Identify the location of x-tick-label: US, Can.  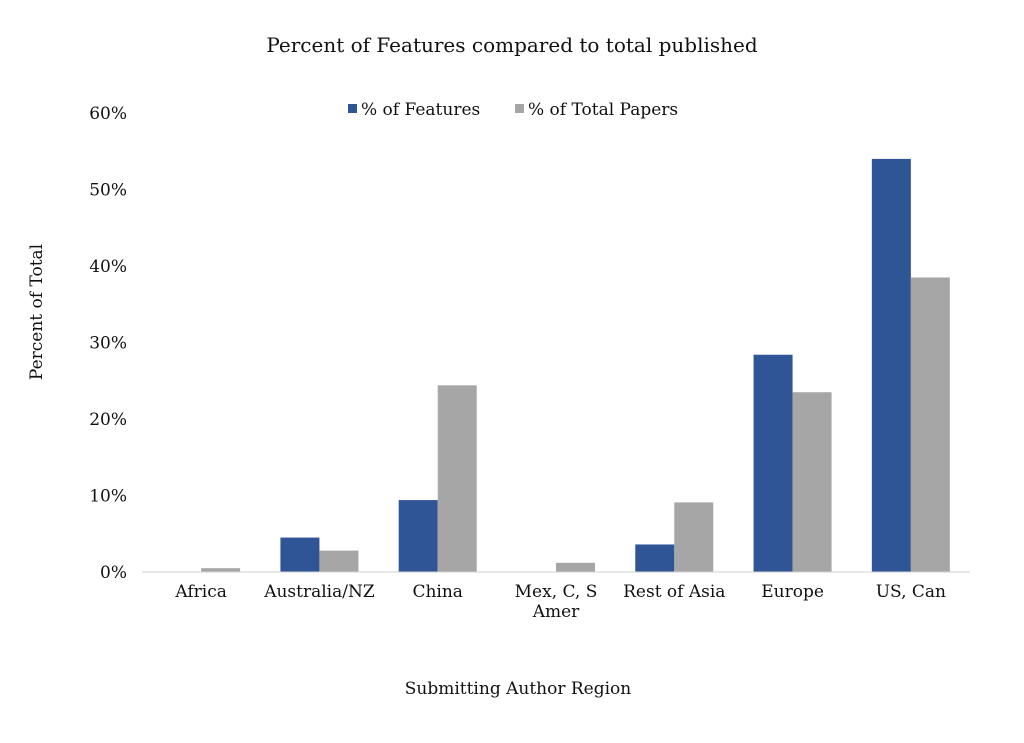
(911, 592).